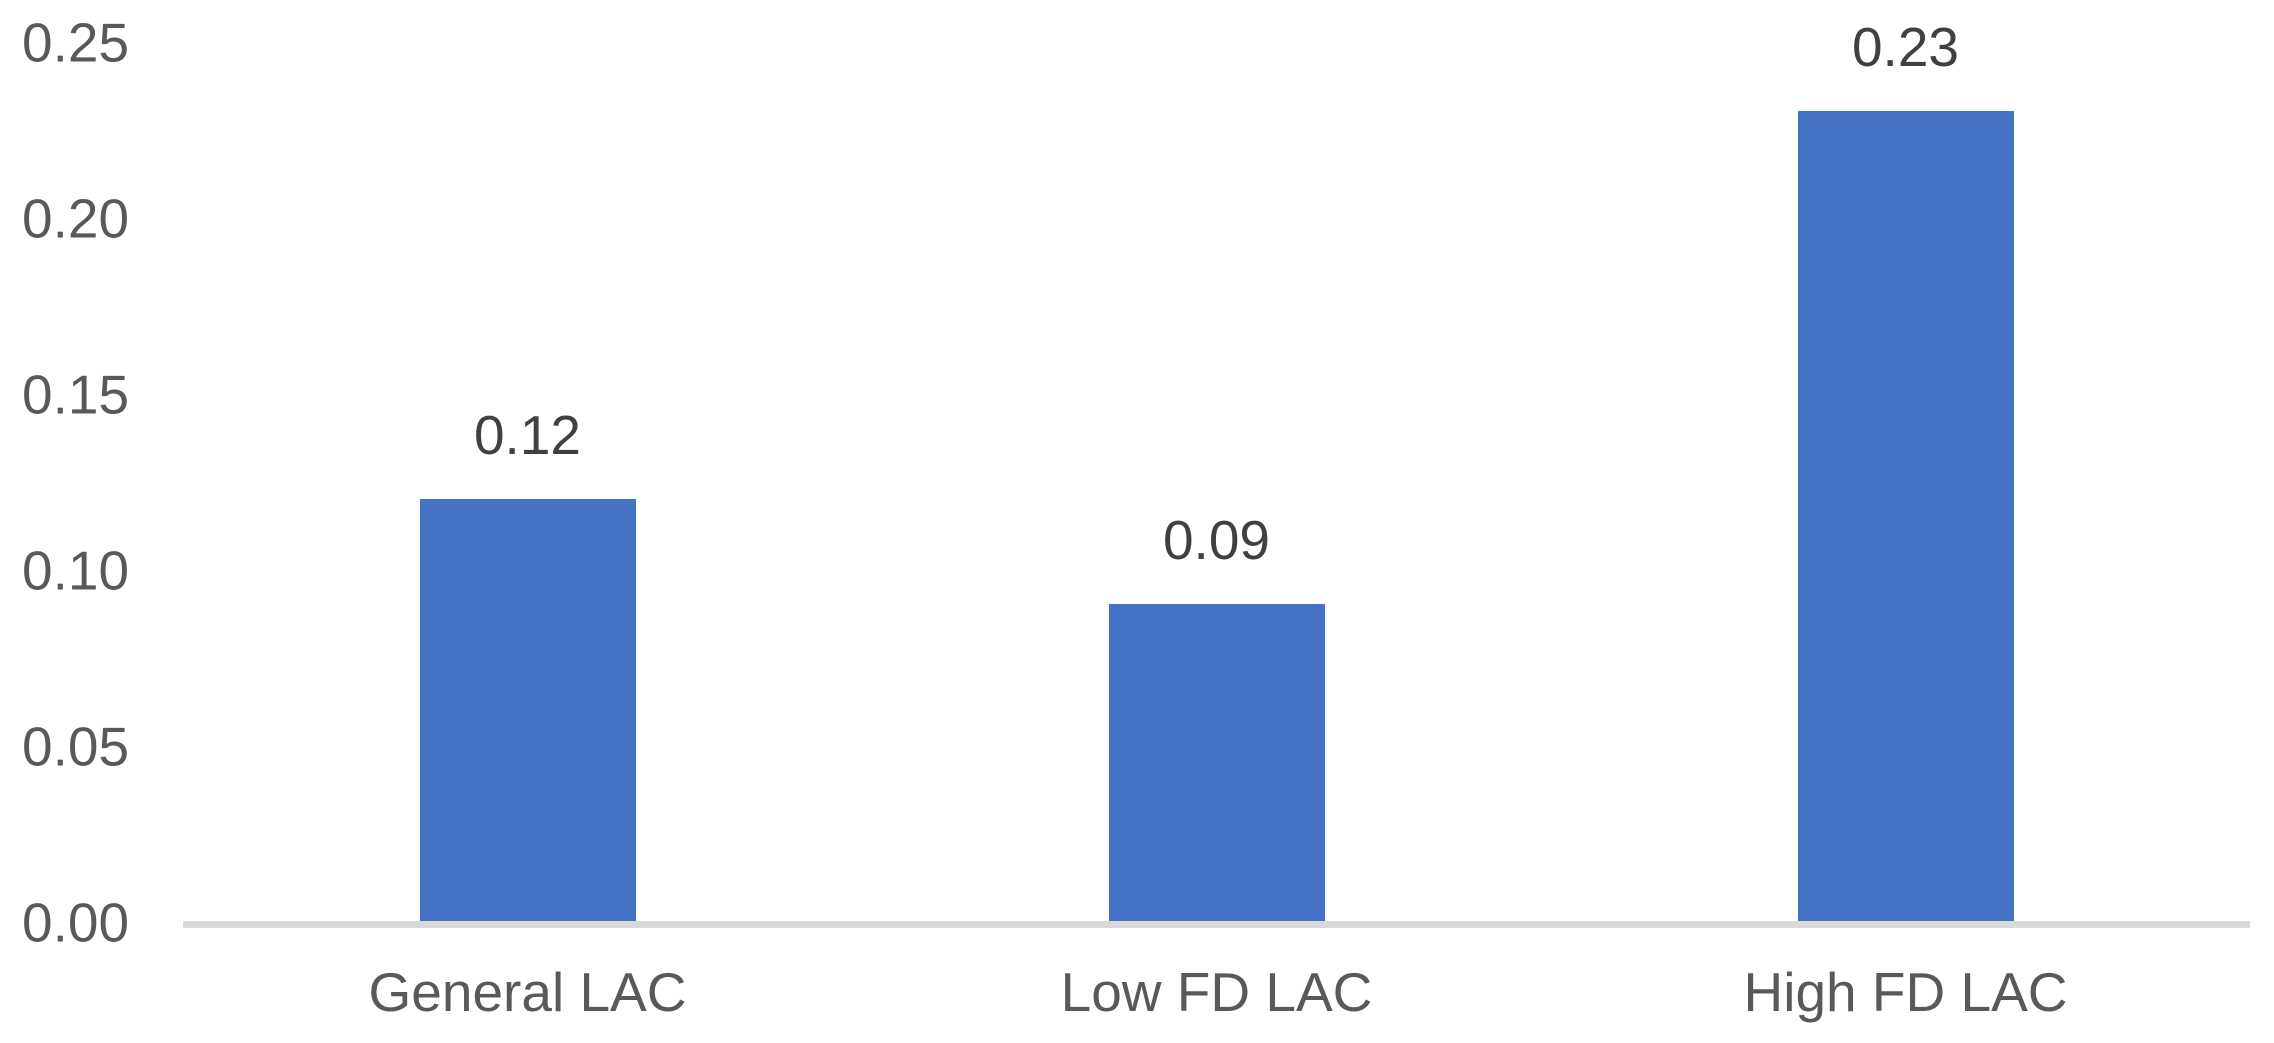  What do you see at coordinates (76, 922) in the screenshot?
I see `y-tick-label: 0.00` at bounding box center [76, 922].